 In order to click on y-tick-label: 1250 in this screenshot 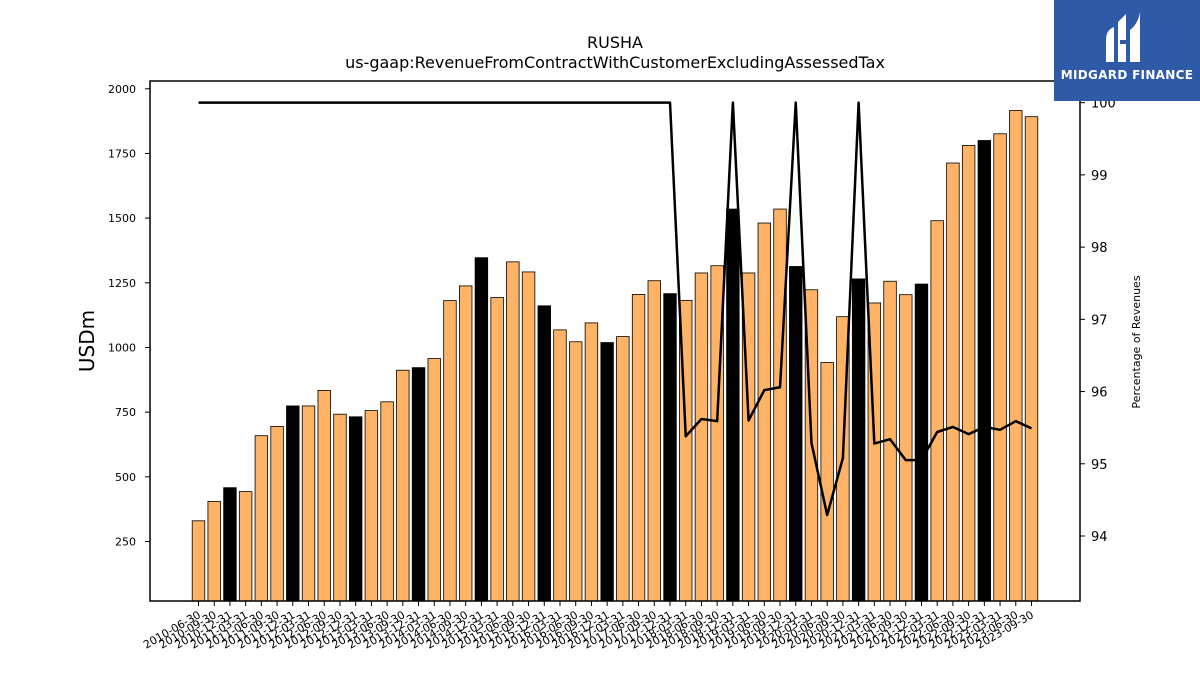, I will do `click(122, 283)`.